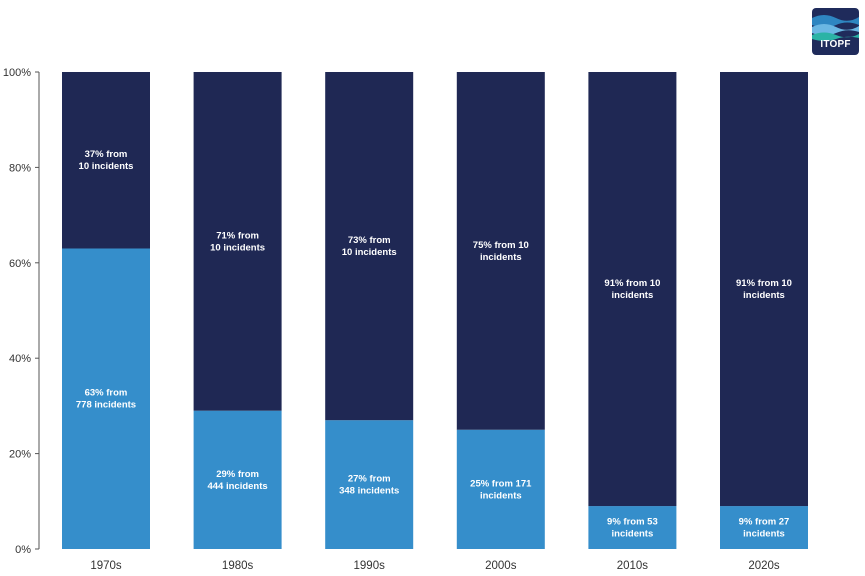 This screenshot has width=865, height=576. What do you see at coordinates (237, 474) in the screenshot?
I see `data-label: 29% from` at bounding box center [237, 474].